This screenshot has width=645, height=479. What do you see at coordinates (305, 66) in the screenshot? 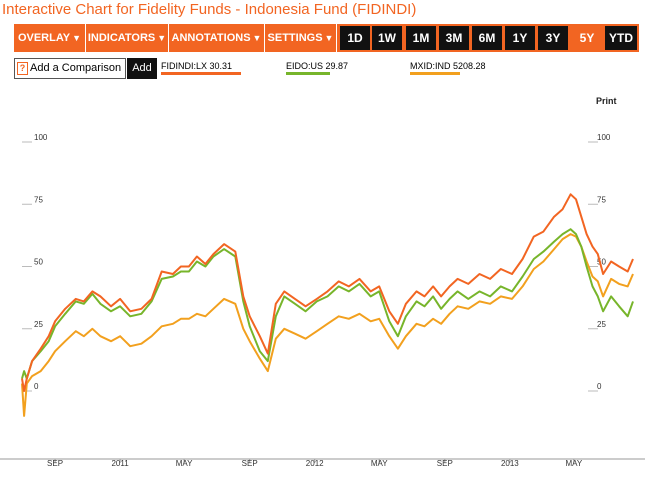
I see `legend-series-name: EIDO:US` at bounding box center [305, 66].